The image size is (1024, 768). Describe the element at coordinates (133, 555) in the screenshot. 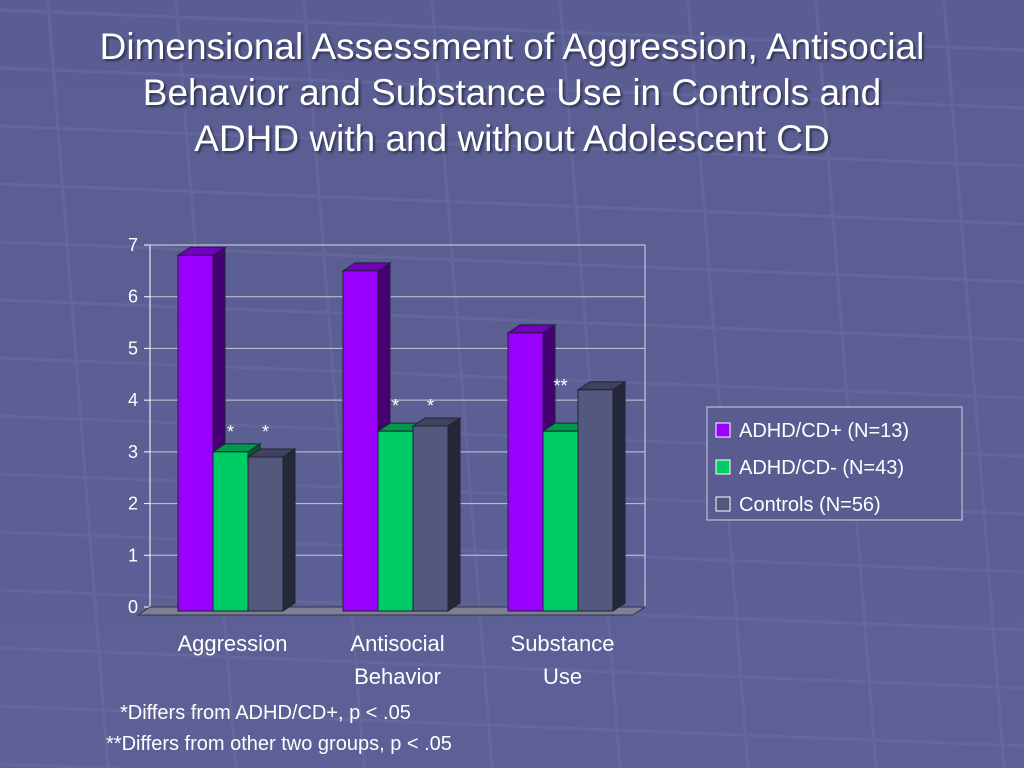

I see `y-tick-label: 1` at that location.